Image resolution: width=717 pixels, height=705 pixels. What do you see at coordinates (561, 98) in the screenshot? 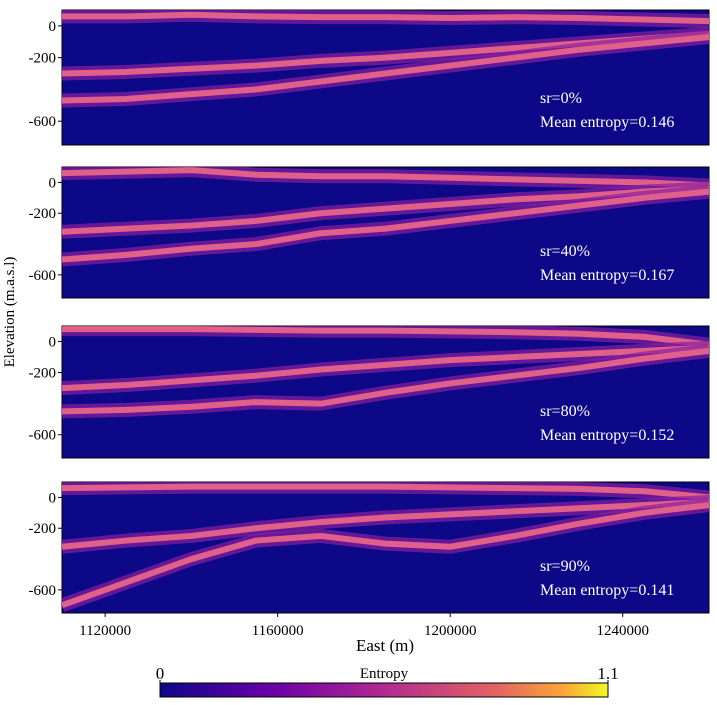
I see `annotation: sr=0%` at bounding box center [561, 98].